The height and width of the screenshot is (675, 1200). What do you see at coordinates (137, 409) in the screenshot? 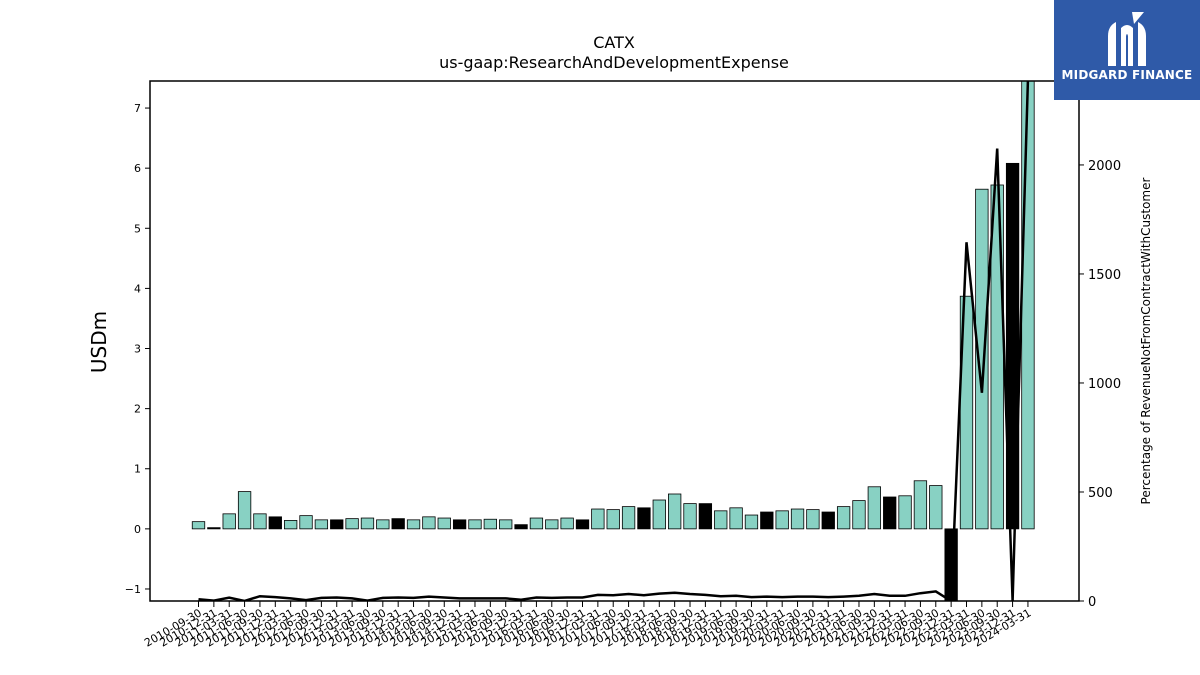
I see `y-tick-label: 2` at bounding box center [137, 409].